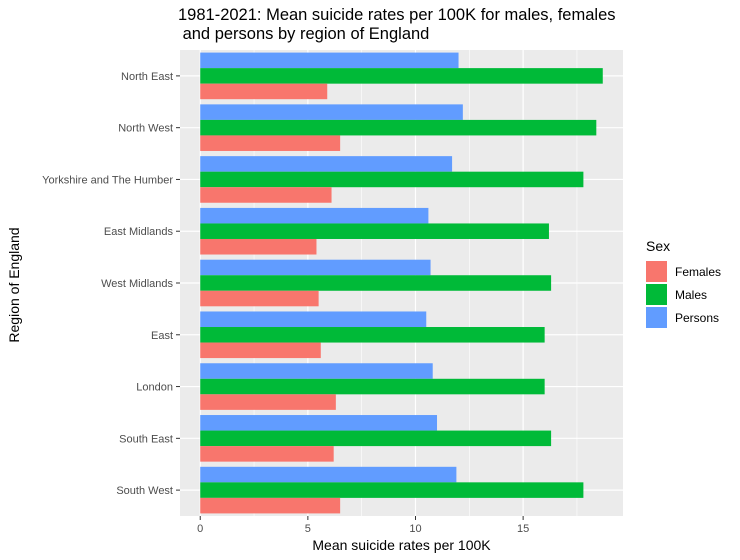 The image size is (740, 560). Describe the element at coordinates (270, 143) in the screenshot. I see `bar-females-north-west` at that location.